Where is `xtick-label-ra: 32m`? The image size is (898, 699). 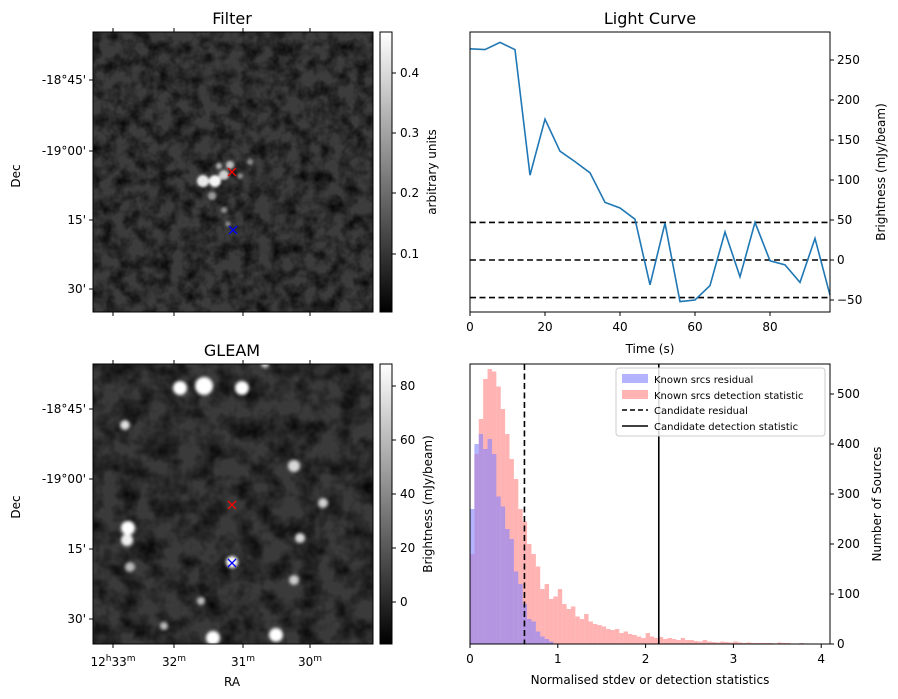
xtick-label-ra: 32m is located at coordinates (174, 661).